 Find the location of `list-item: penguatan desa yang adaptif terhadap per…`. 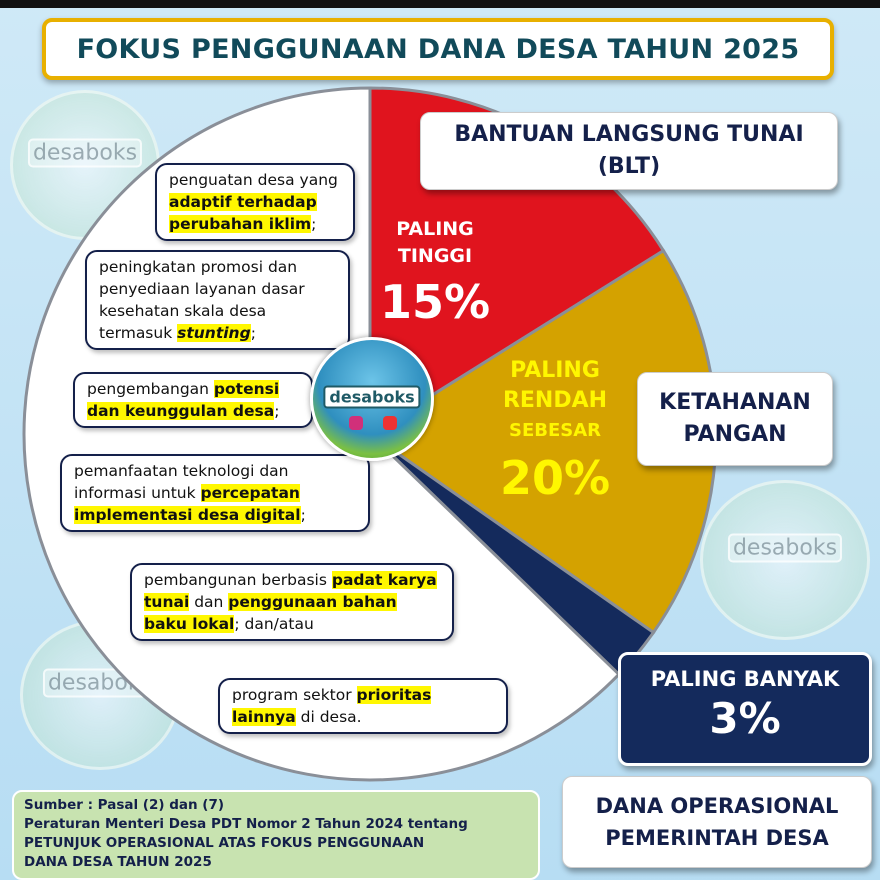

list-item: penguatan desa yang adaptif terhadap per… is located at coordinates (255, 202).